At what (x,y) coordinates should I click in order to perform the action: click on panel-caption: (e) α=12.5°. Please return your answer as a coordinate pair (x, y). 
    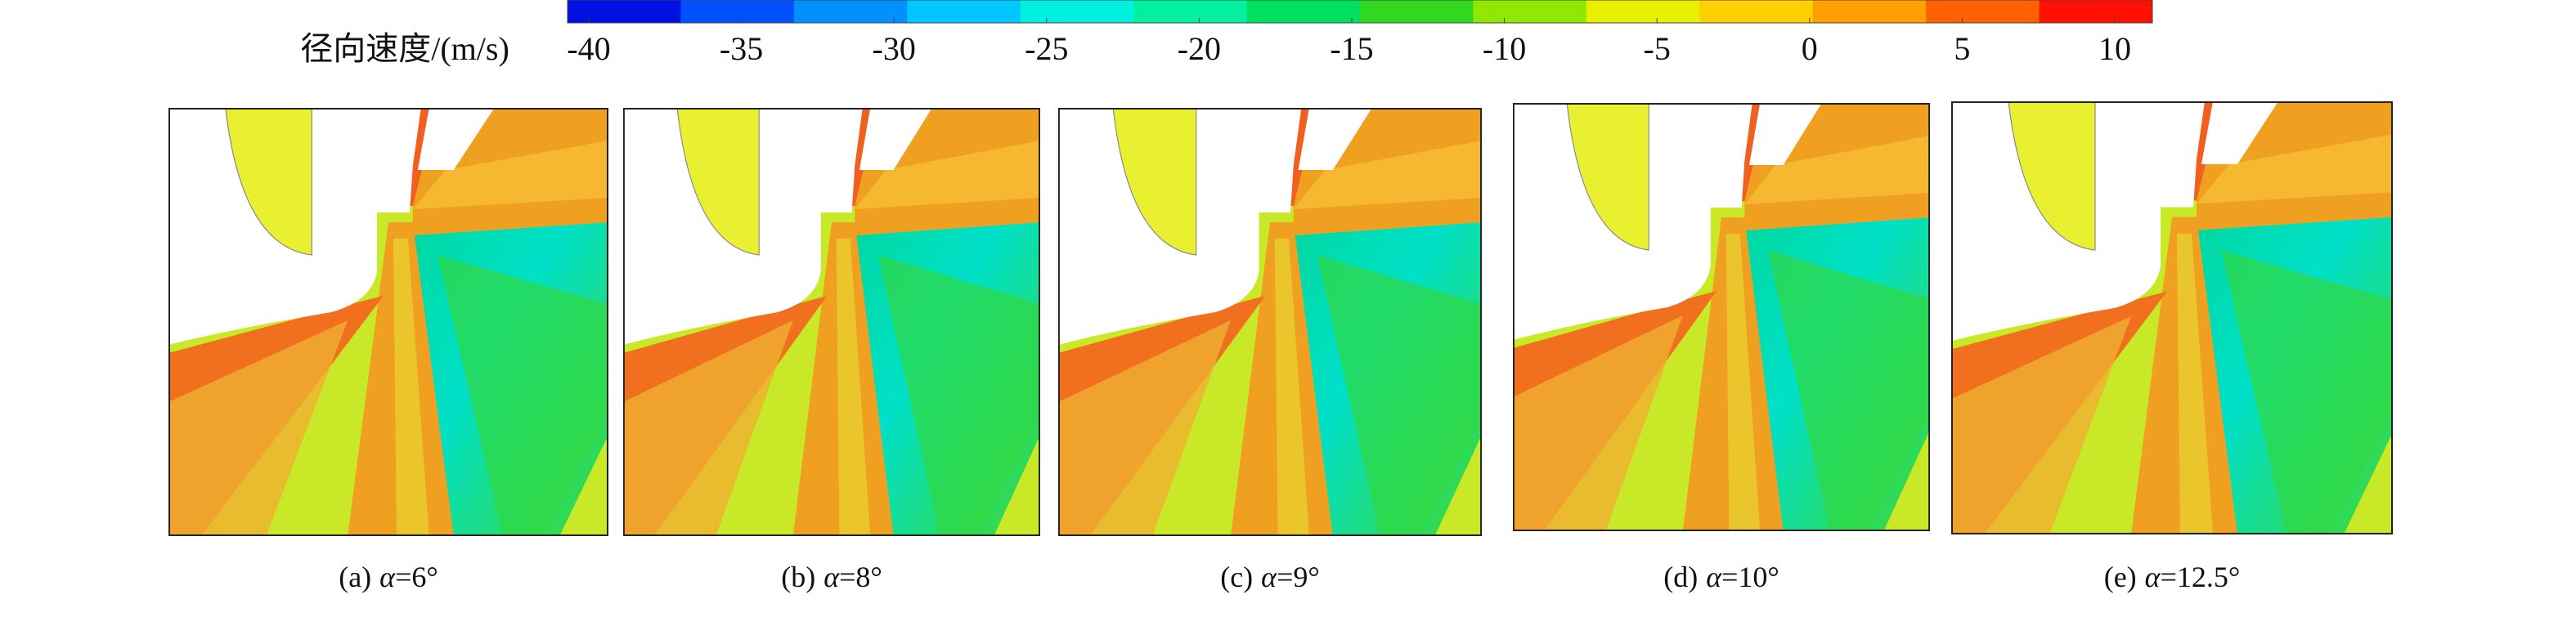
    Looking at the image, I should click on (2172, 577).